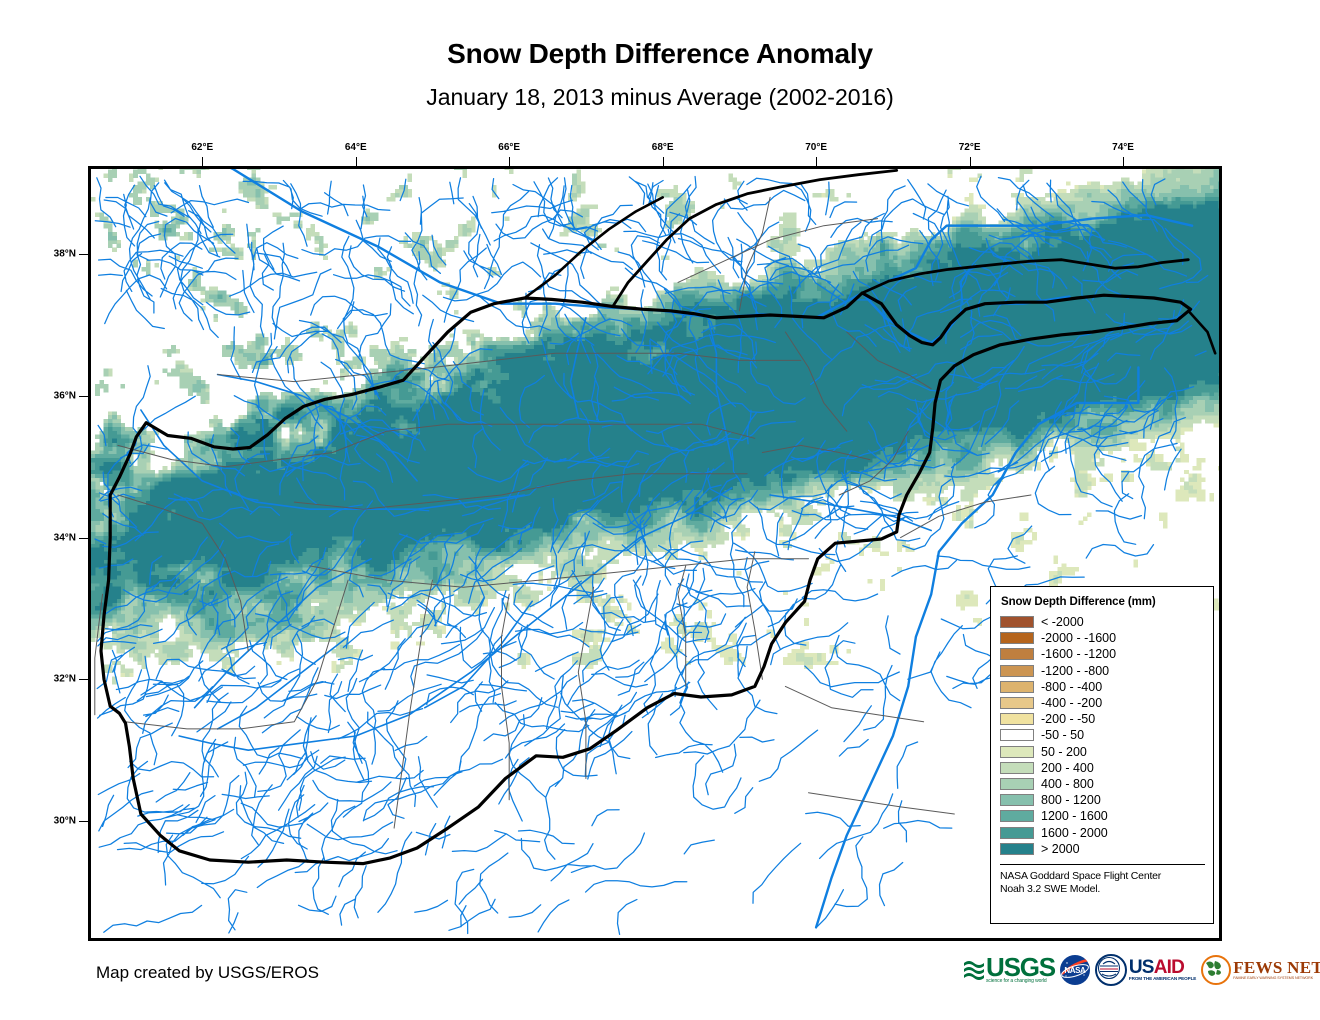  I want to click on legend-label: 1200 - 1600, so click(1074, 816).